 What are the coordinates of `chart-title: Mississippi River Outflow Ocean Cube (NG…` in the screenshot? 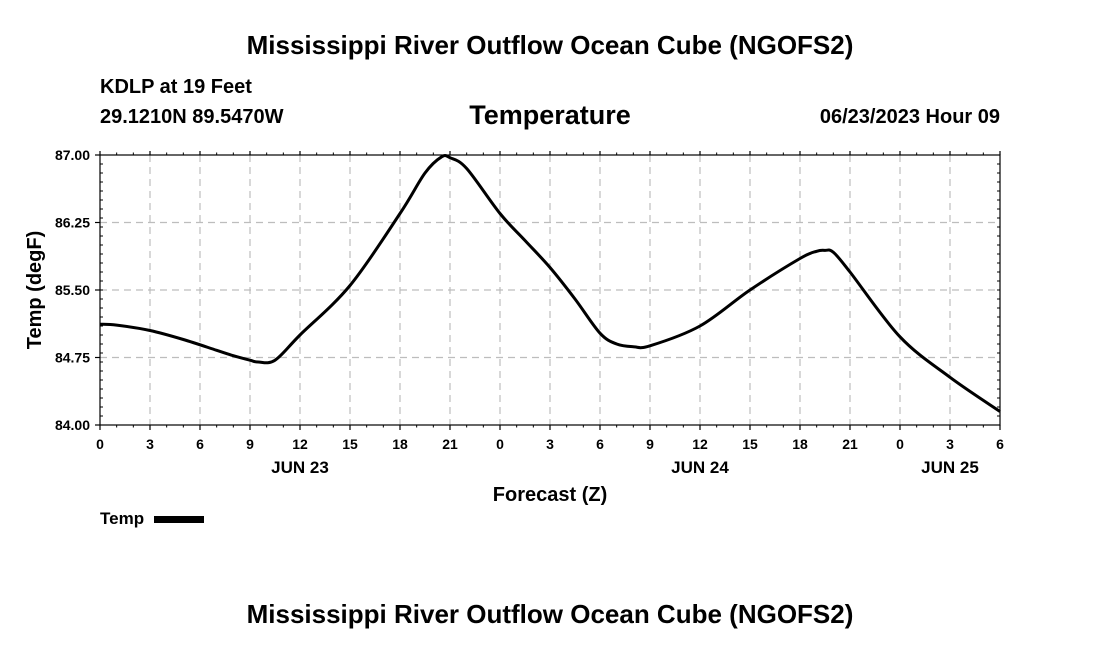 It's located at (550, 45).